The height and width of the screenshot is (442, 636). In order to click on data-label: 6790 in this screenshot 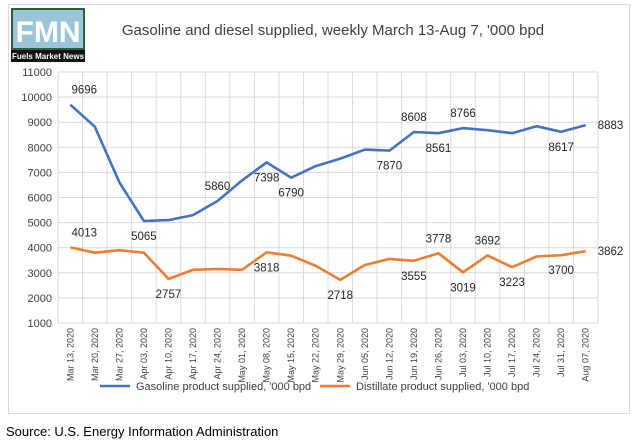, I will do `click(291, 194)`.